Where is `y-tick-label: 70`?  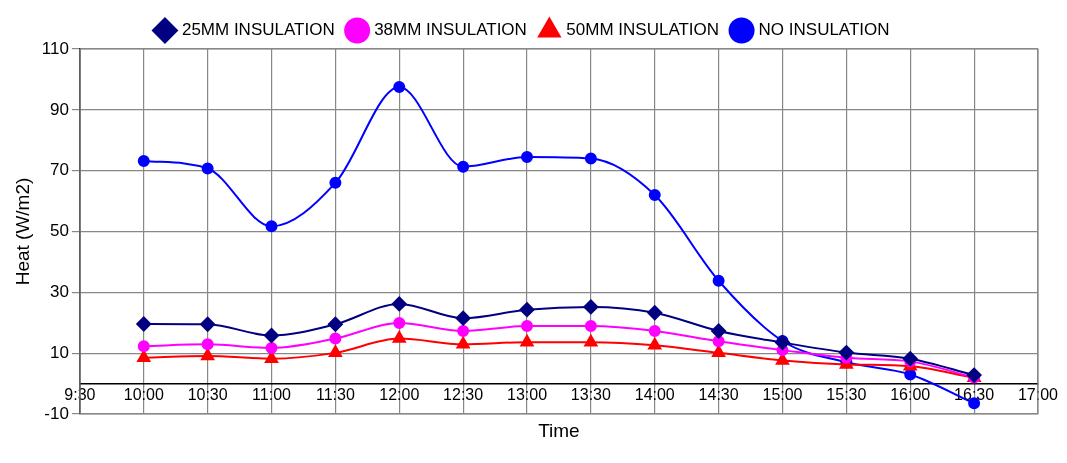 y-tick-label: 70 is located at coordinates (59, 170).